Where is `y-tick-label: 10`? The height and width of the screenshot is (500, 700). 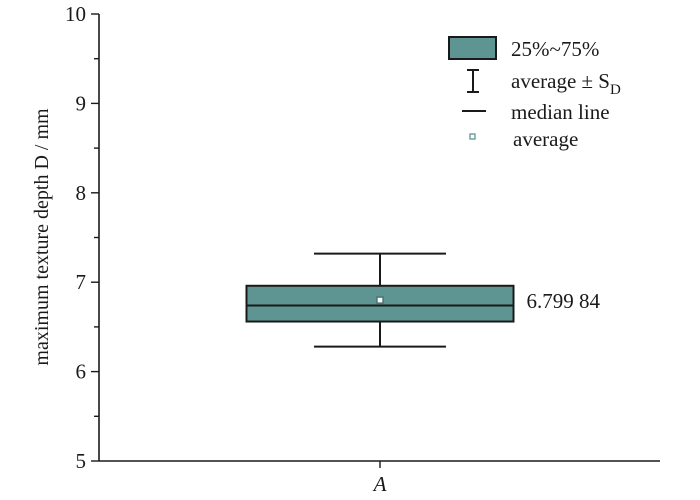 y-tick-label: 10 is located at coordinates (75, 14).